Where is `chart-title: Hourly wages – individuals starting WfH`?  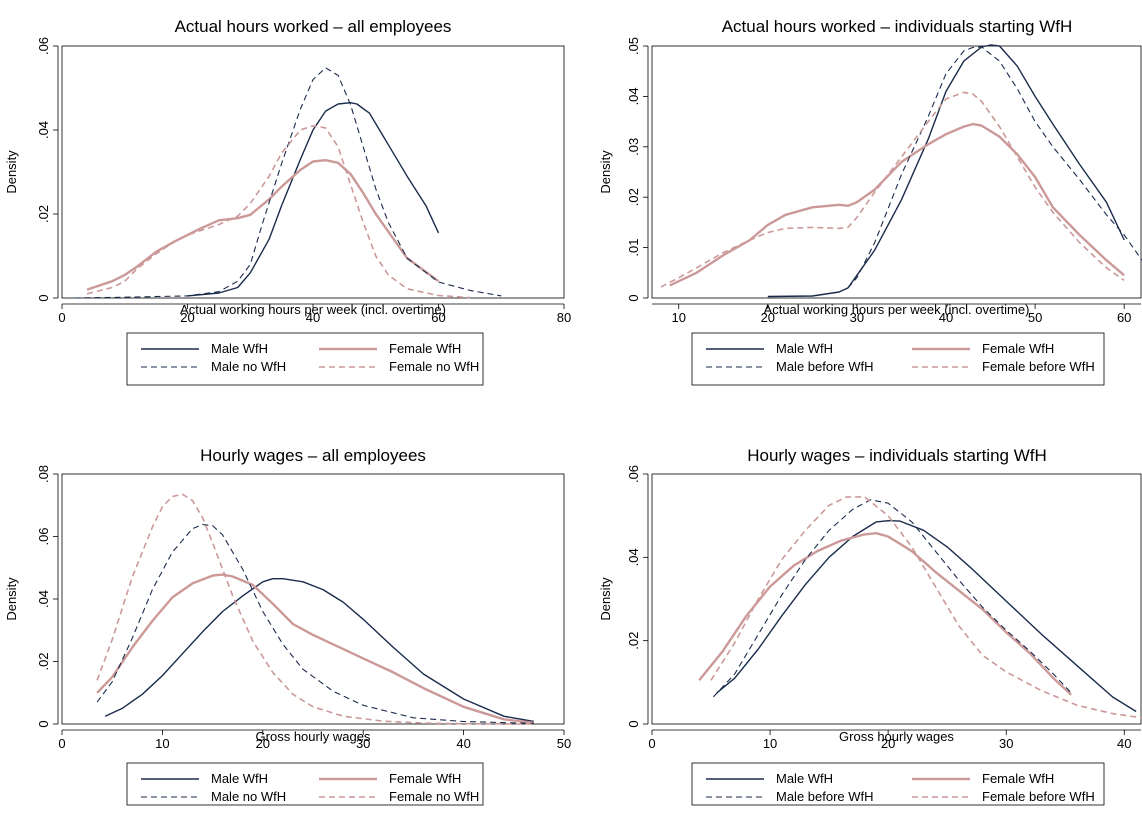 chart-title: Hourly wages – individuals starting WfH is located at coordinates (897, 455).